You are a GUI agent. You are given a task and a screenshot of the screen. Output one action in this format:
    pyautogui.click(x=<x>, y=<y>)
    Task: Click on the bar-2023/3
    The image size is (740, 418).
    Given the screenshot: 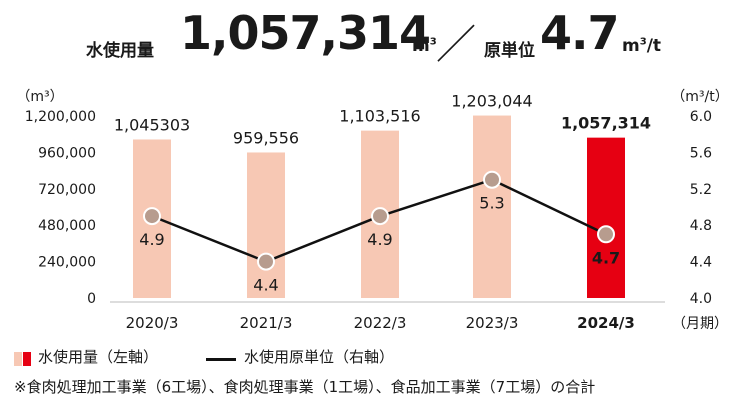 What is the action you would take?
    pyautogui.click(x=492, y=206)
    